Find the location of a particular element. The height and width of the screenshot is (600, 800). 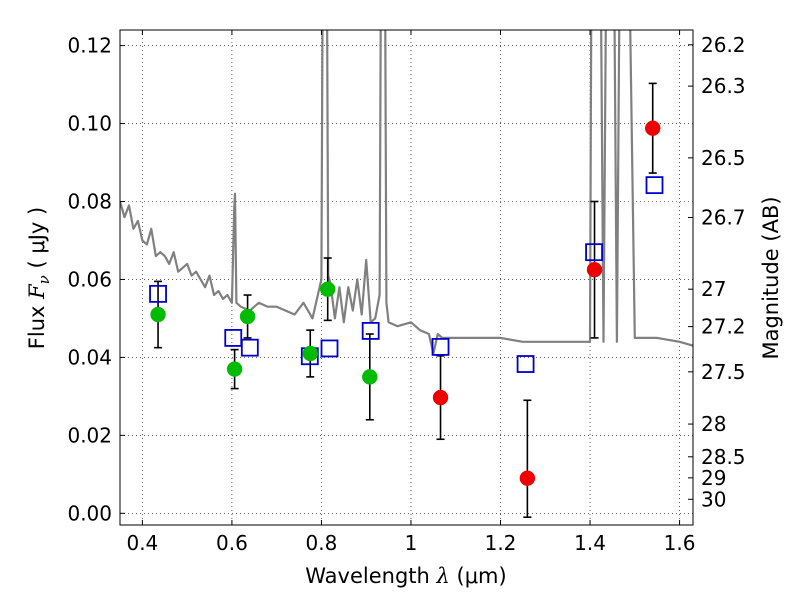

y2-tick-label: 29 is located at coordinates (713, 478).